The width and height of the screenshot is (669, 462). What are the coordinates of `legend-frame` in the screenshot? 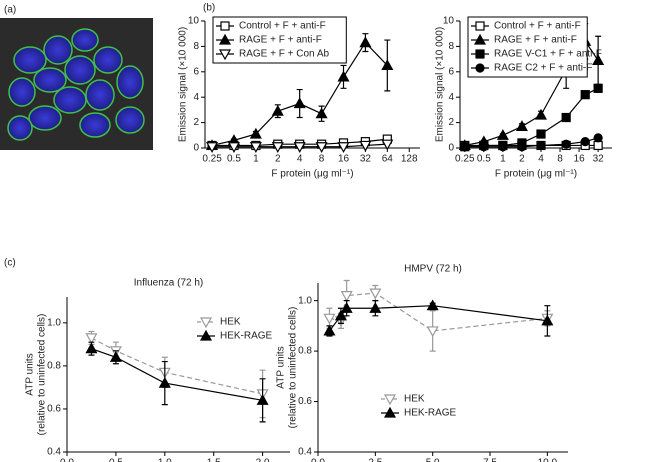 It's located at (527, 47).